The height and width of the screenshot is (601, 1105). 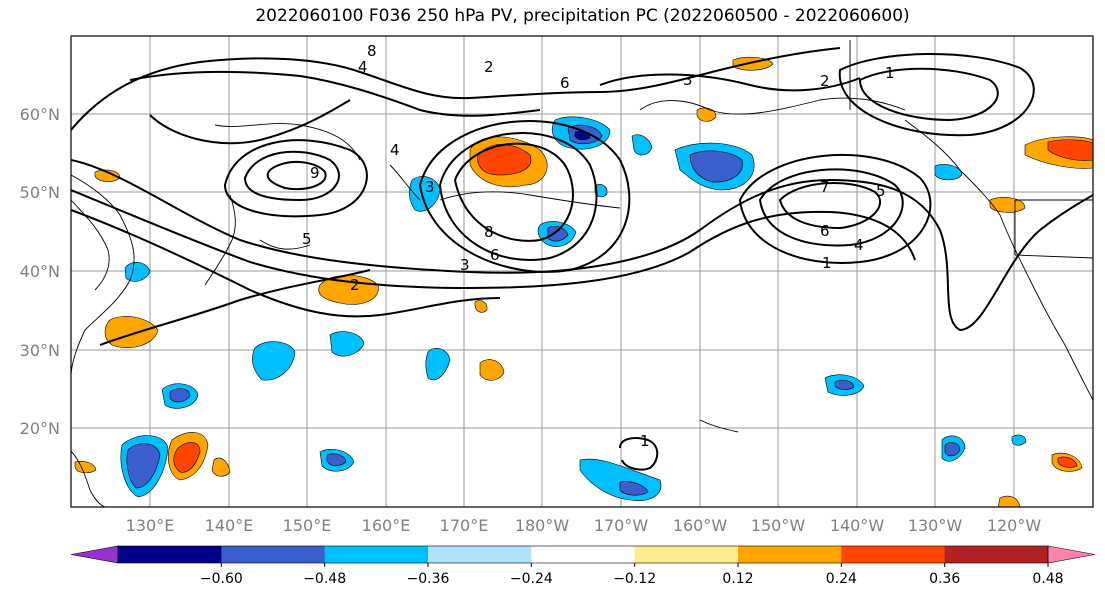 I want to click on colorbar-tick-label: 0.12, so click(x=737, y=579).